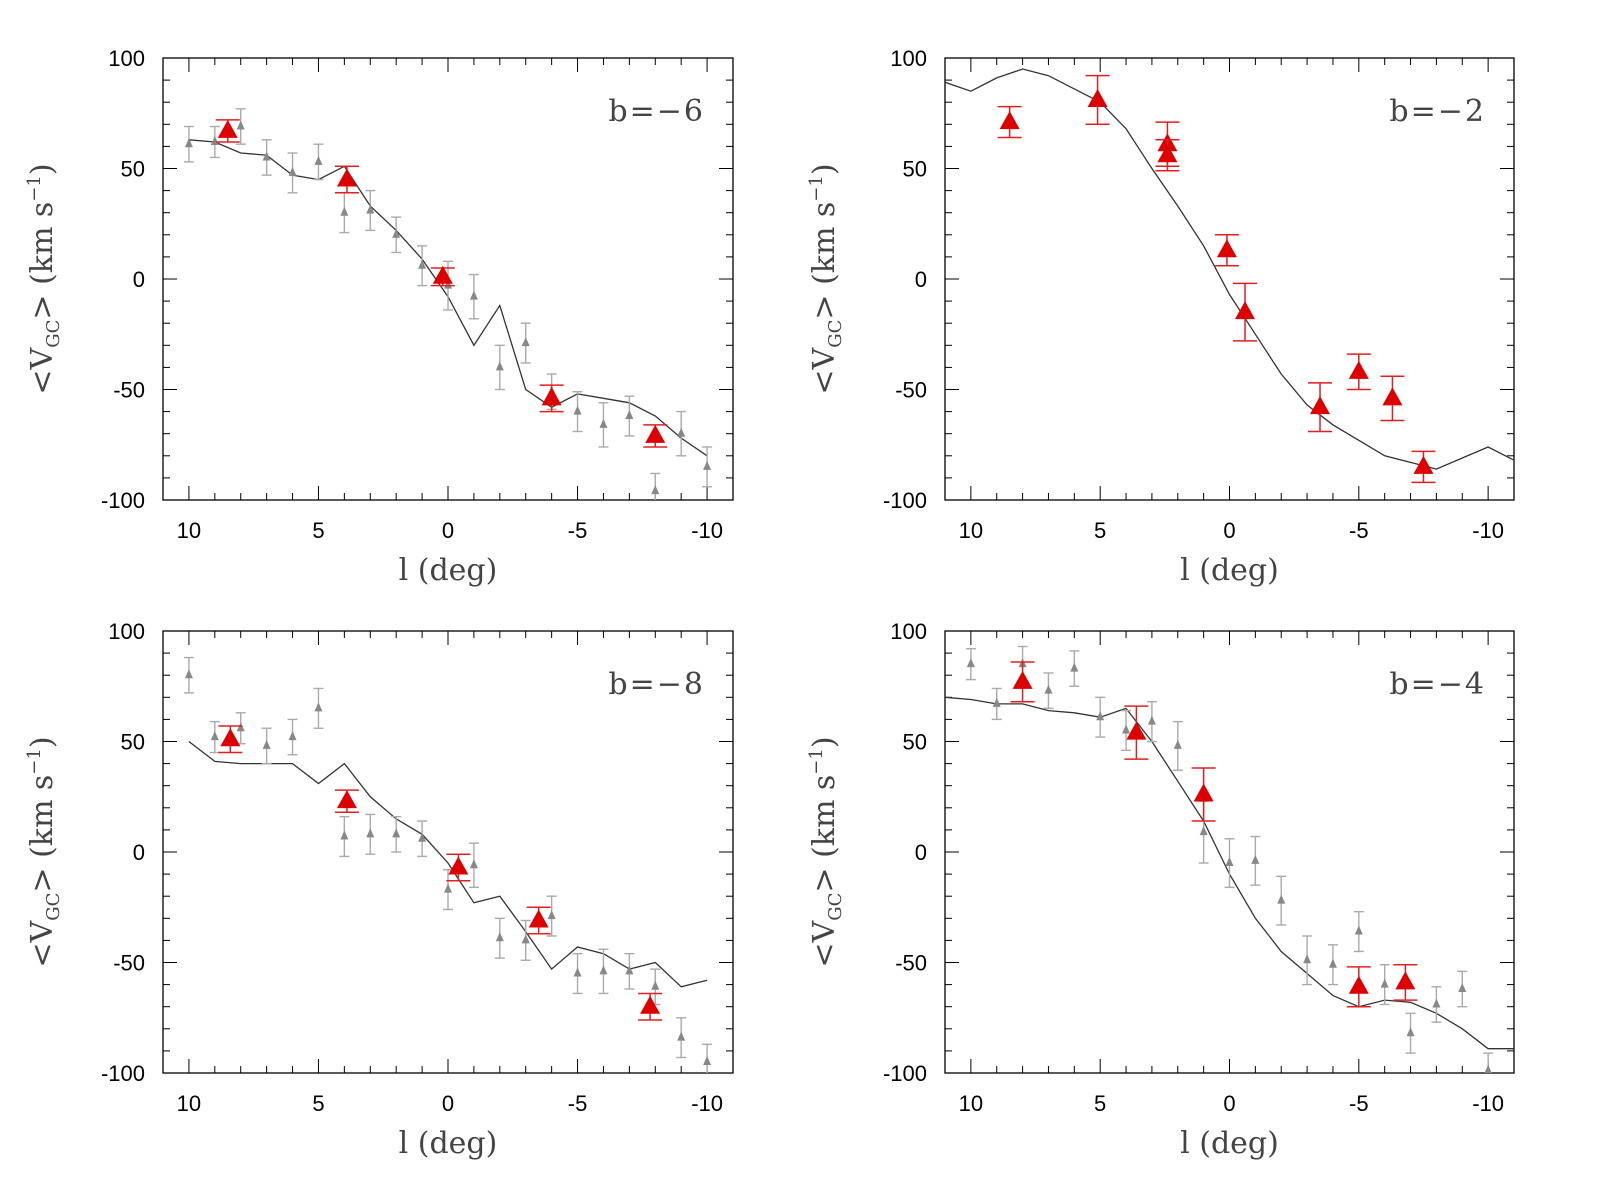 This screenshot has height=1195, width=1600. What do you see at coordinates (1437, 111) in the screenshot?
I see `panel-label: b=−2` at bounding box center [1437, 111].